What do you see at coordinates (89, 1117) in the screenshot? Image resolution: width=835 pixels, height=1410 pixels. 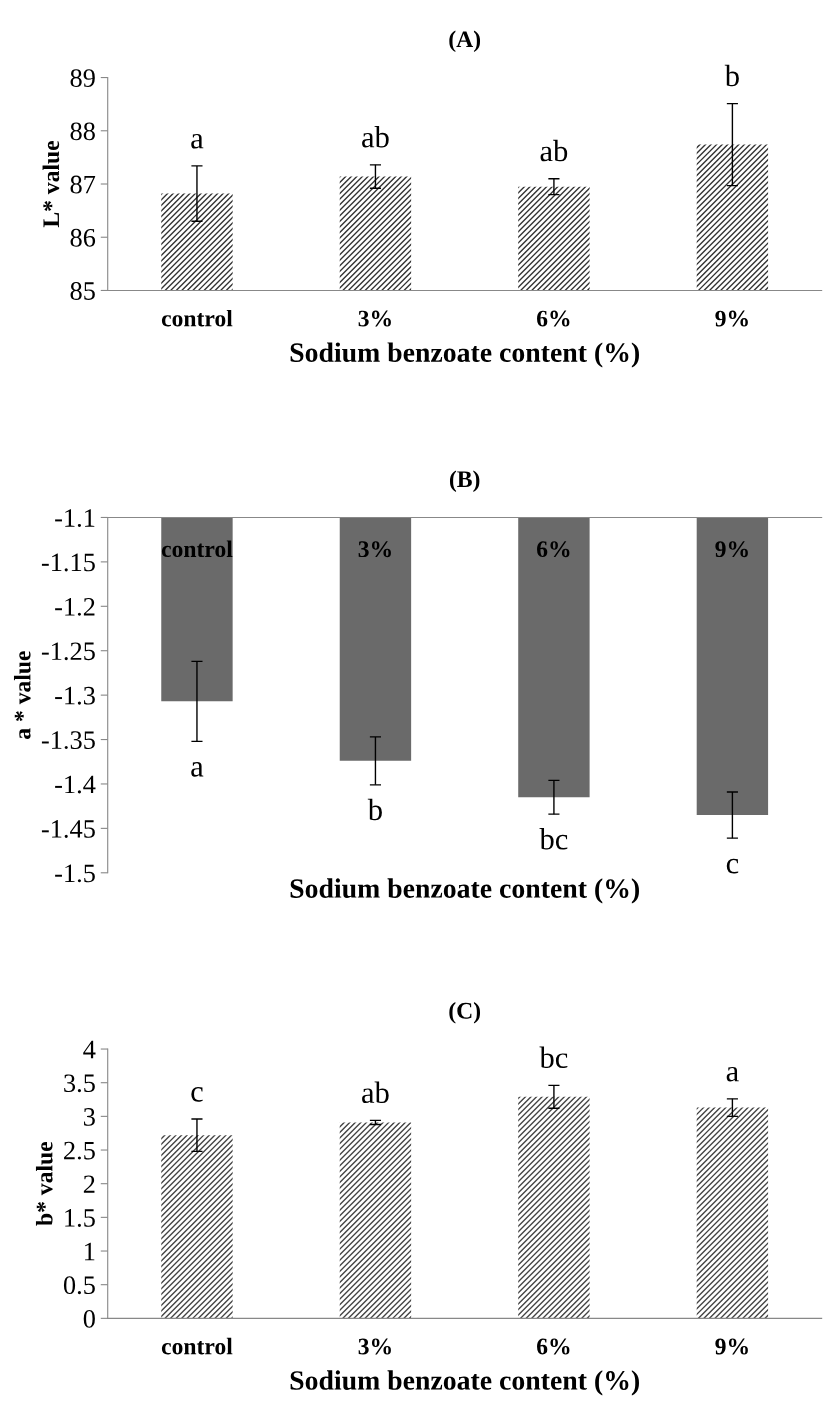 I see `y-tick-label: 3` at bounding box center [89, 1117].